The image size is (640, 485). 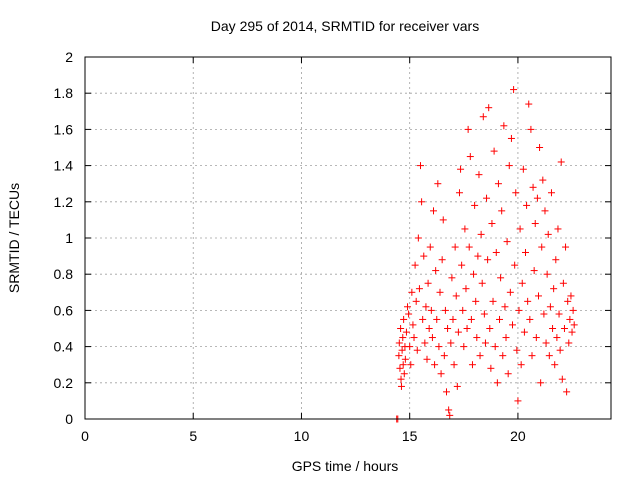 What do you see at coordinates (410, 436) in the screenshot?
I see `x-tick-label: 15` at bounding box center [410, 436].